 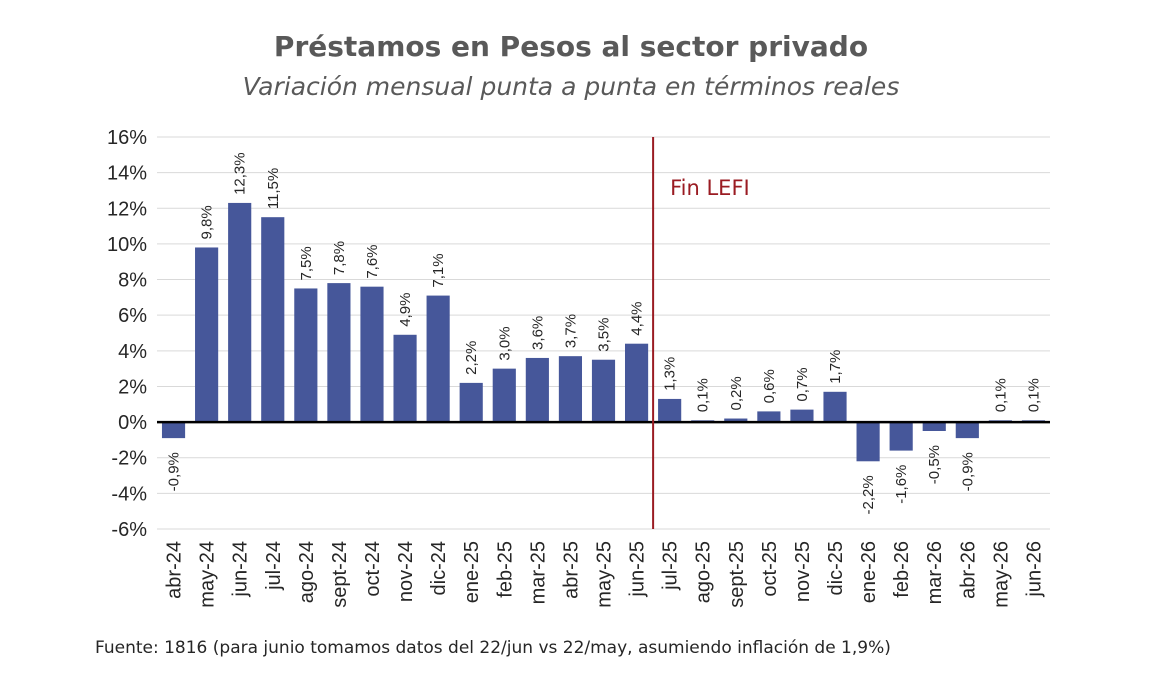 I want to click on data-label-ago-24: 7,5%, so click(x=306, y=263).